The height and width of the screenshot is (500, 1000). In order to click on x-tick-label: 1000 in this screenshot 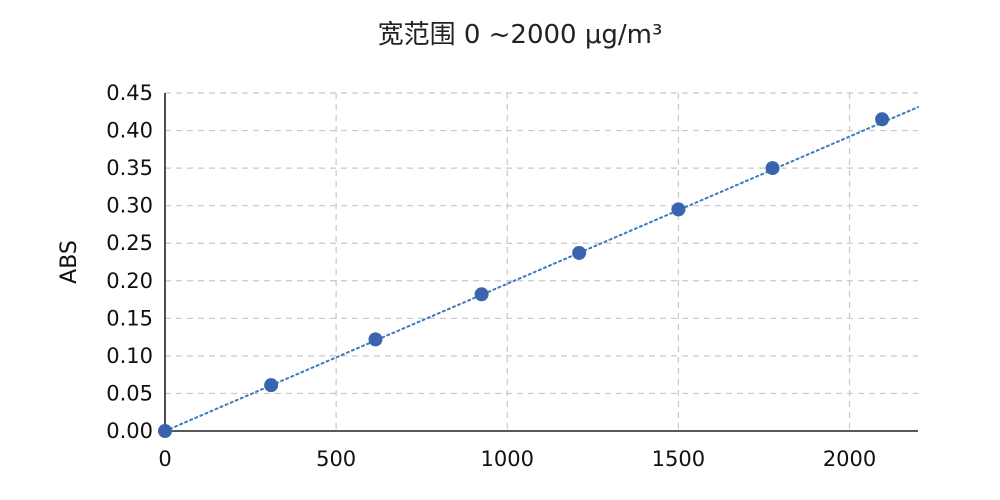, I will do `click(507, 459)`.